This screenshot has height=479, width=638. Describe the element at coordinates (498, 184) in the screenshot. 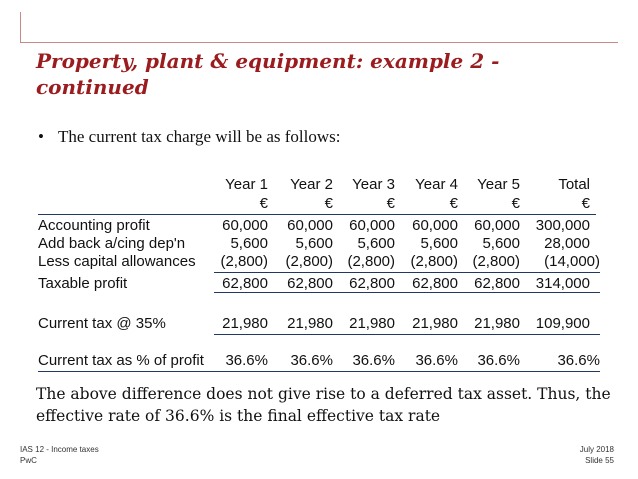

I see `col-header-year: Year 5` at that location.